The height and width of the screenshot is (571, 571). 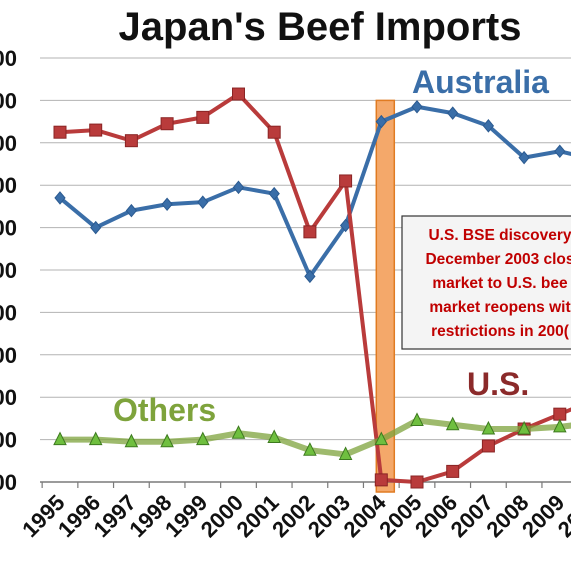 I want to click on series-others, so click(x=312, y=436).